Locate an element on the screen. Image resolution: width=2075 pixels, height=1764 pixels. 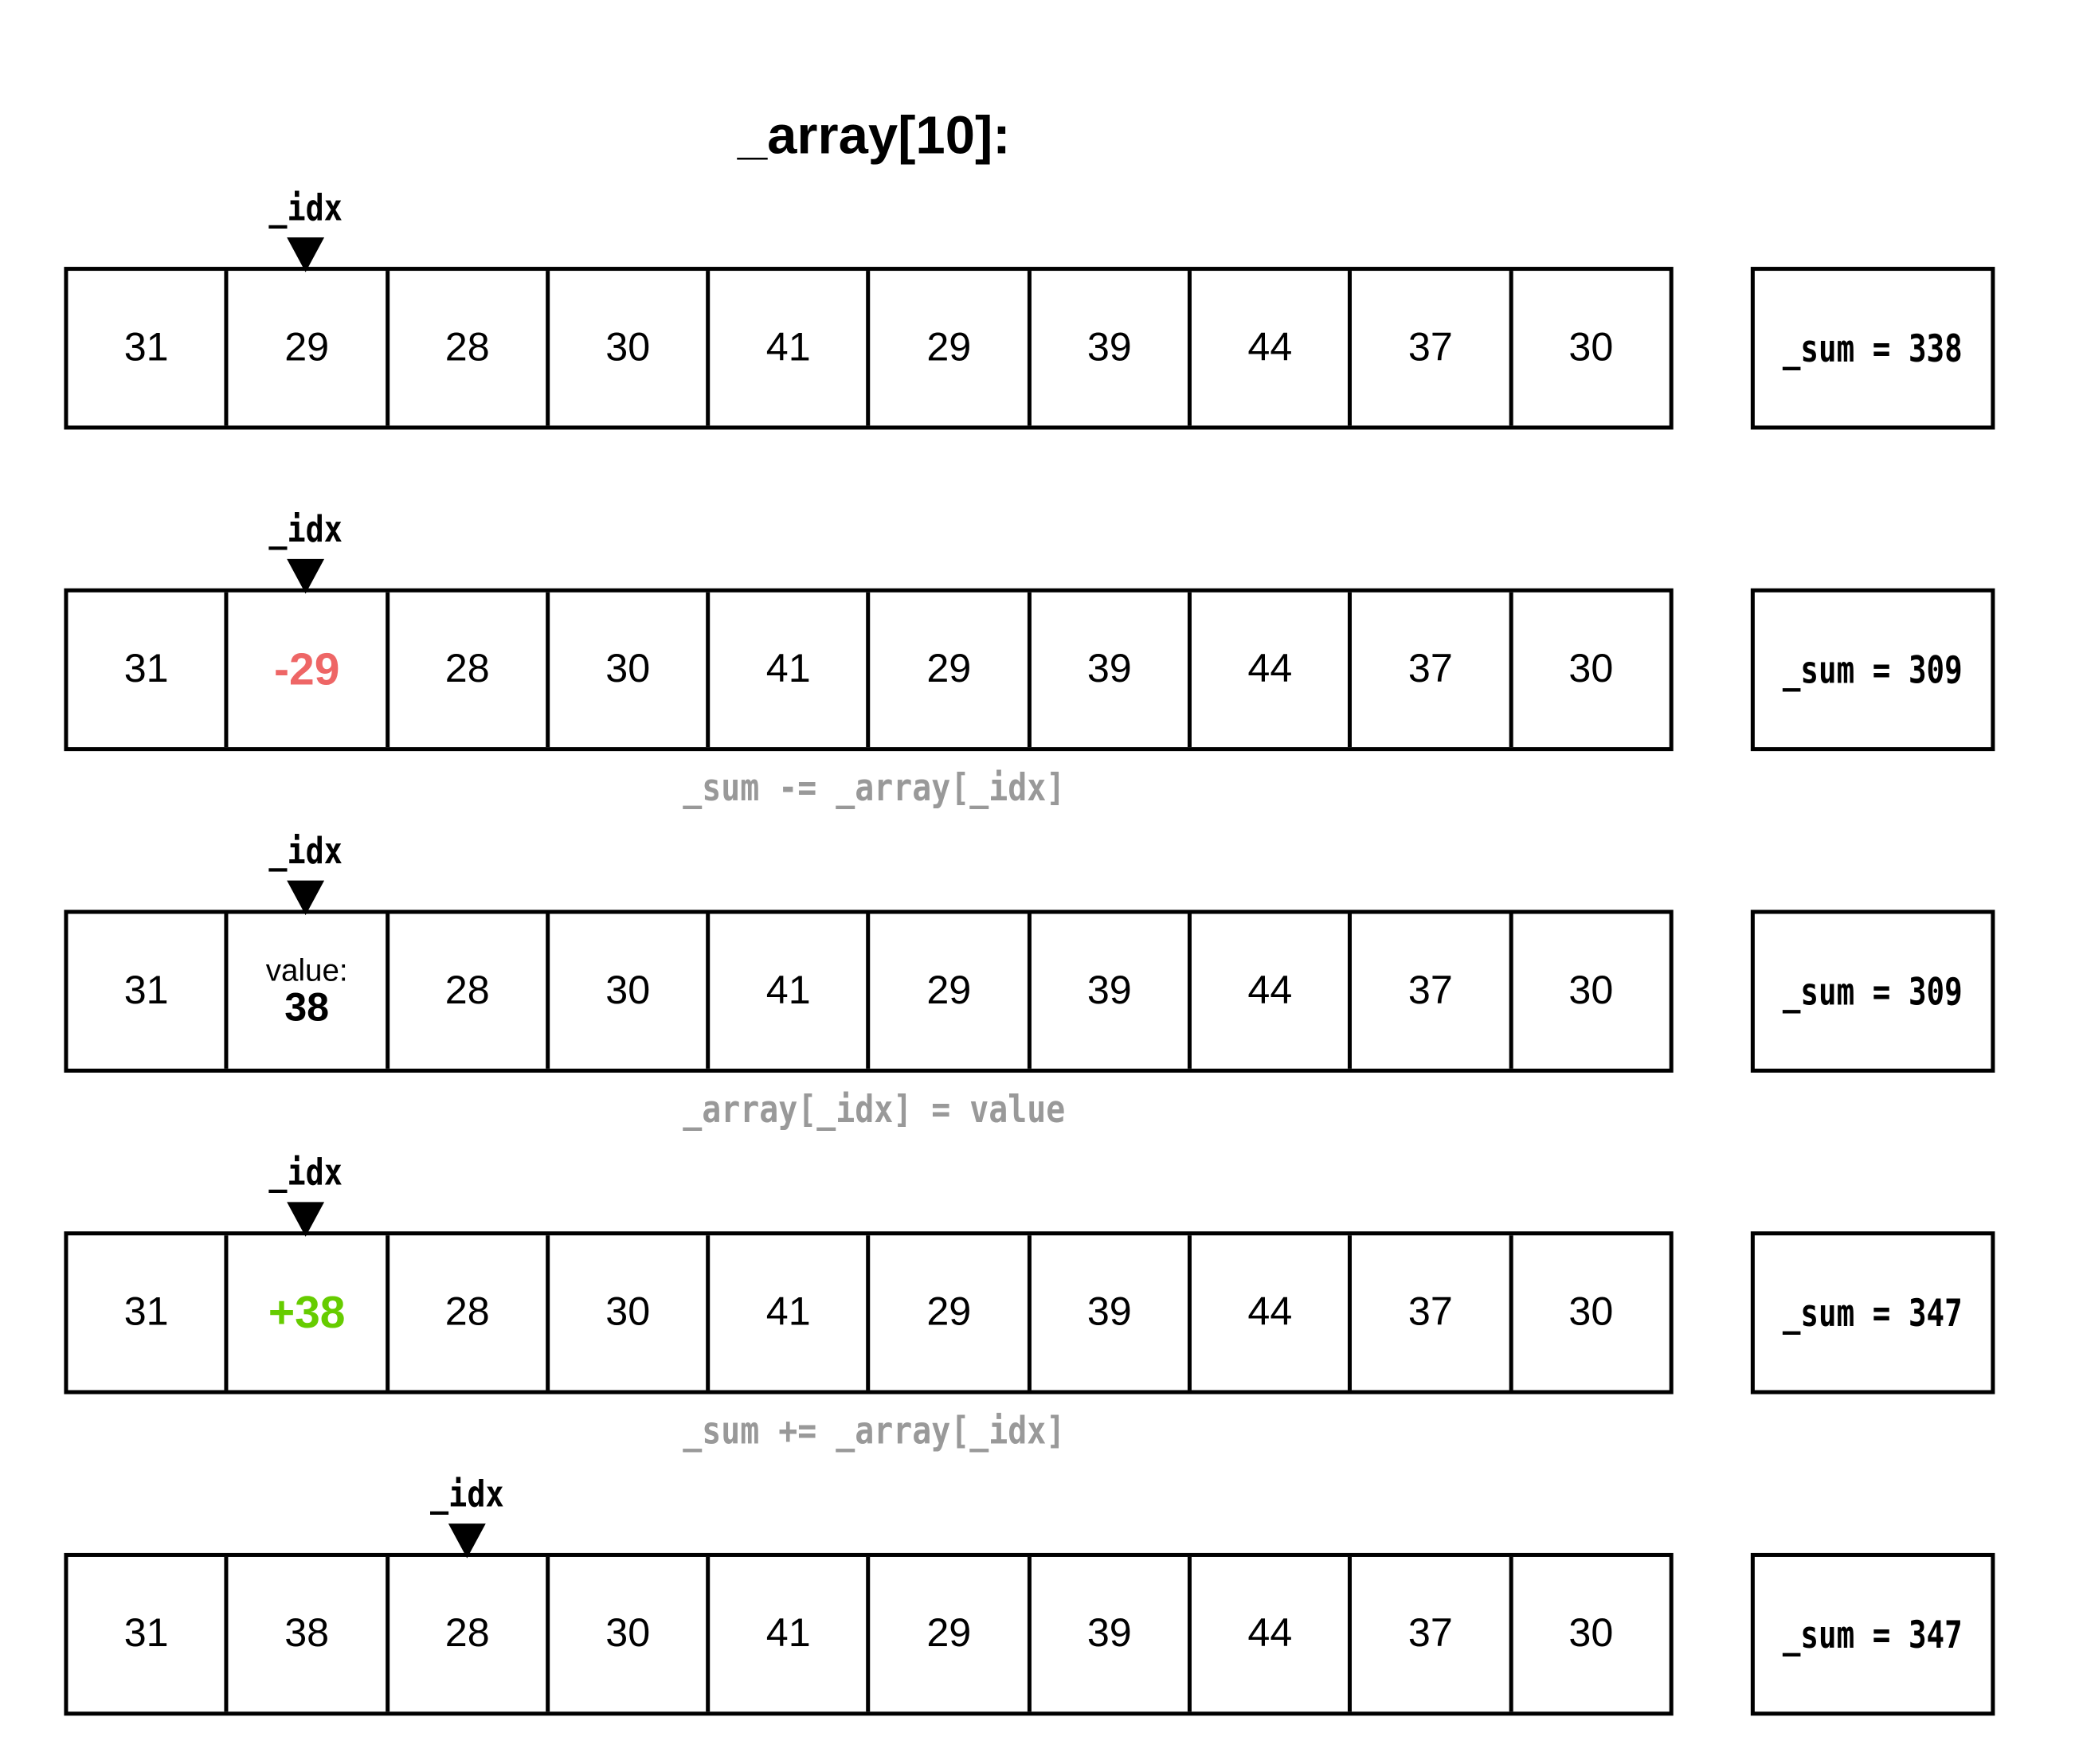
operation-caption: _sum -= _array[_idx] is located at coordinates (874, 788).